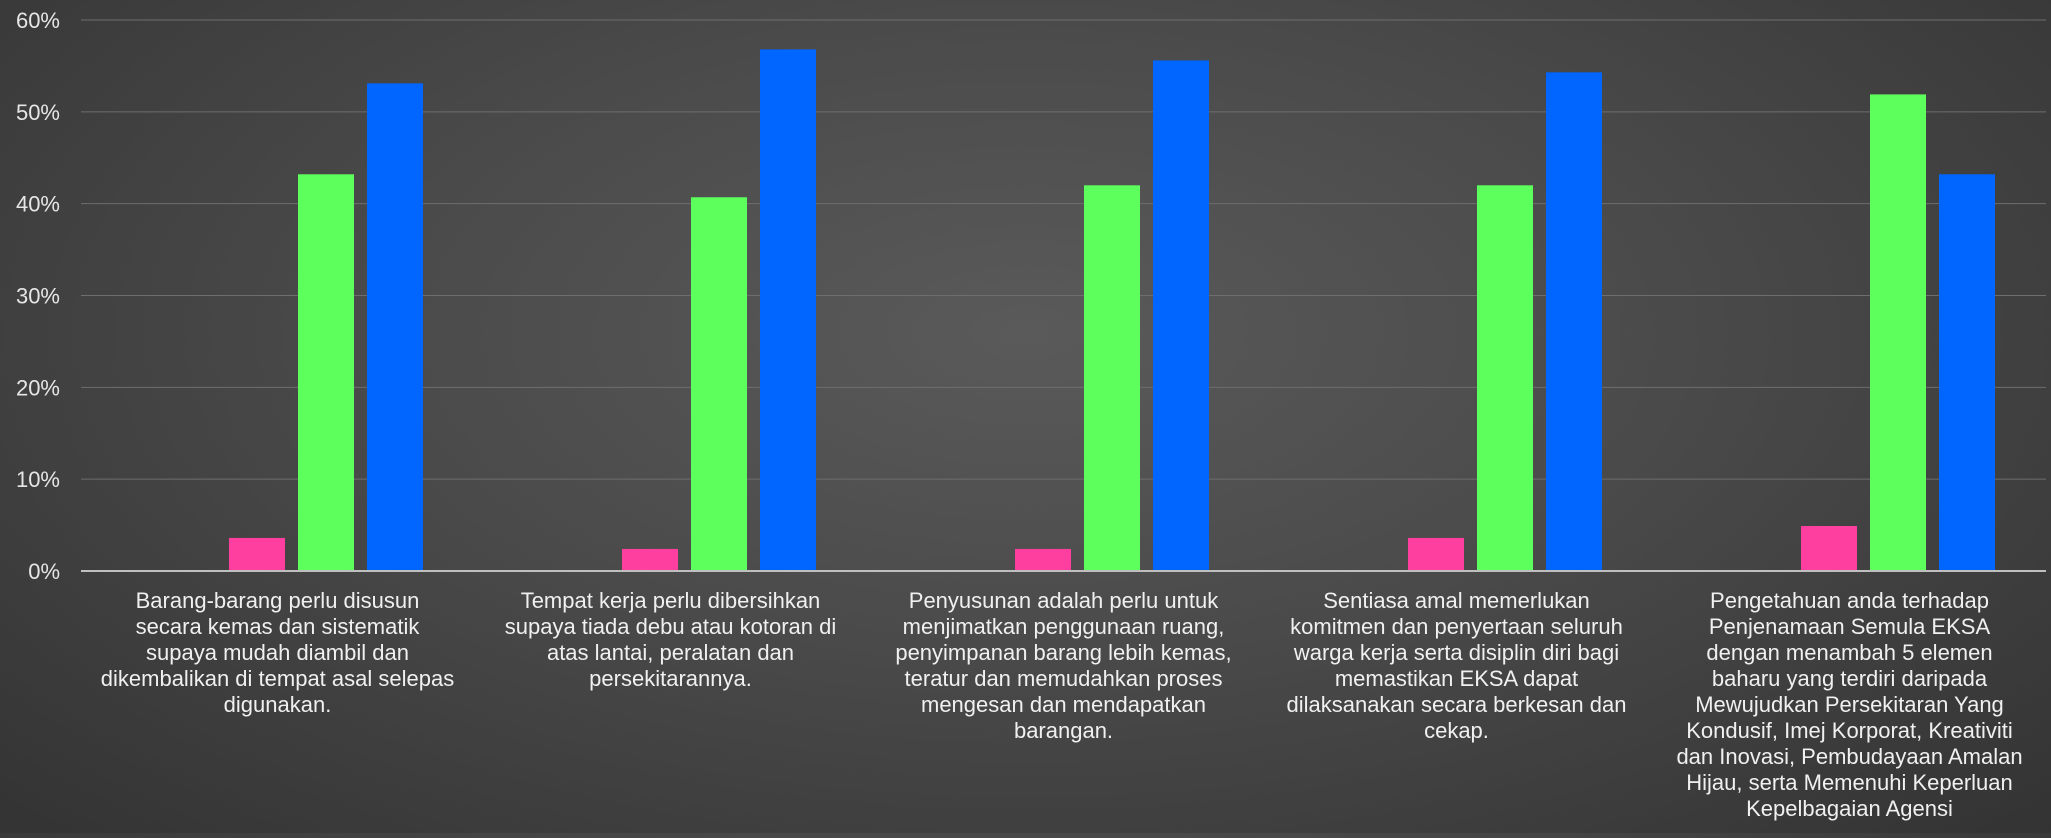 This screenshot has height=838, width=2051. Describe the element at coordinates (38, 112) in the screenshot. I see `y-tick-label: 50%` at that location.